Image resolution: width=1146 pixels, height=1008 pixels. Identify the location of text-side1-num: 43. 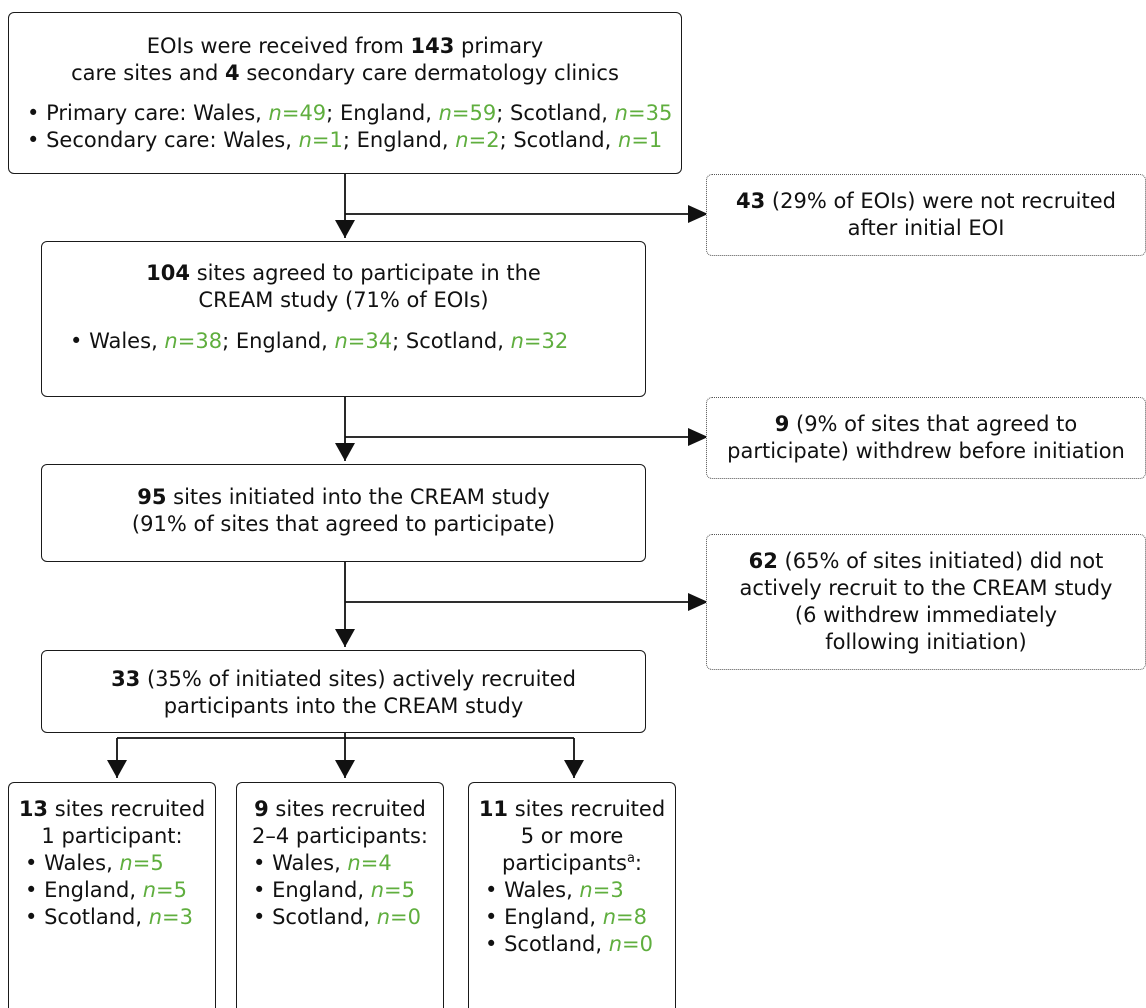
(751, 201).